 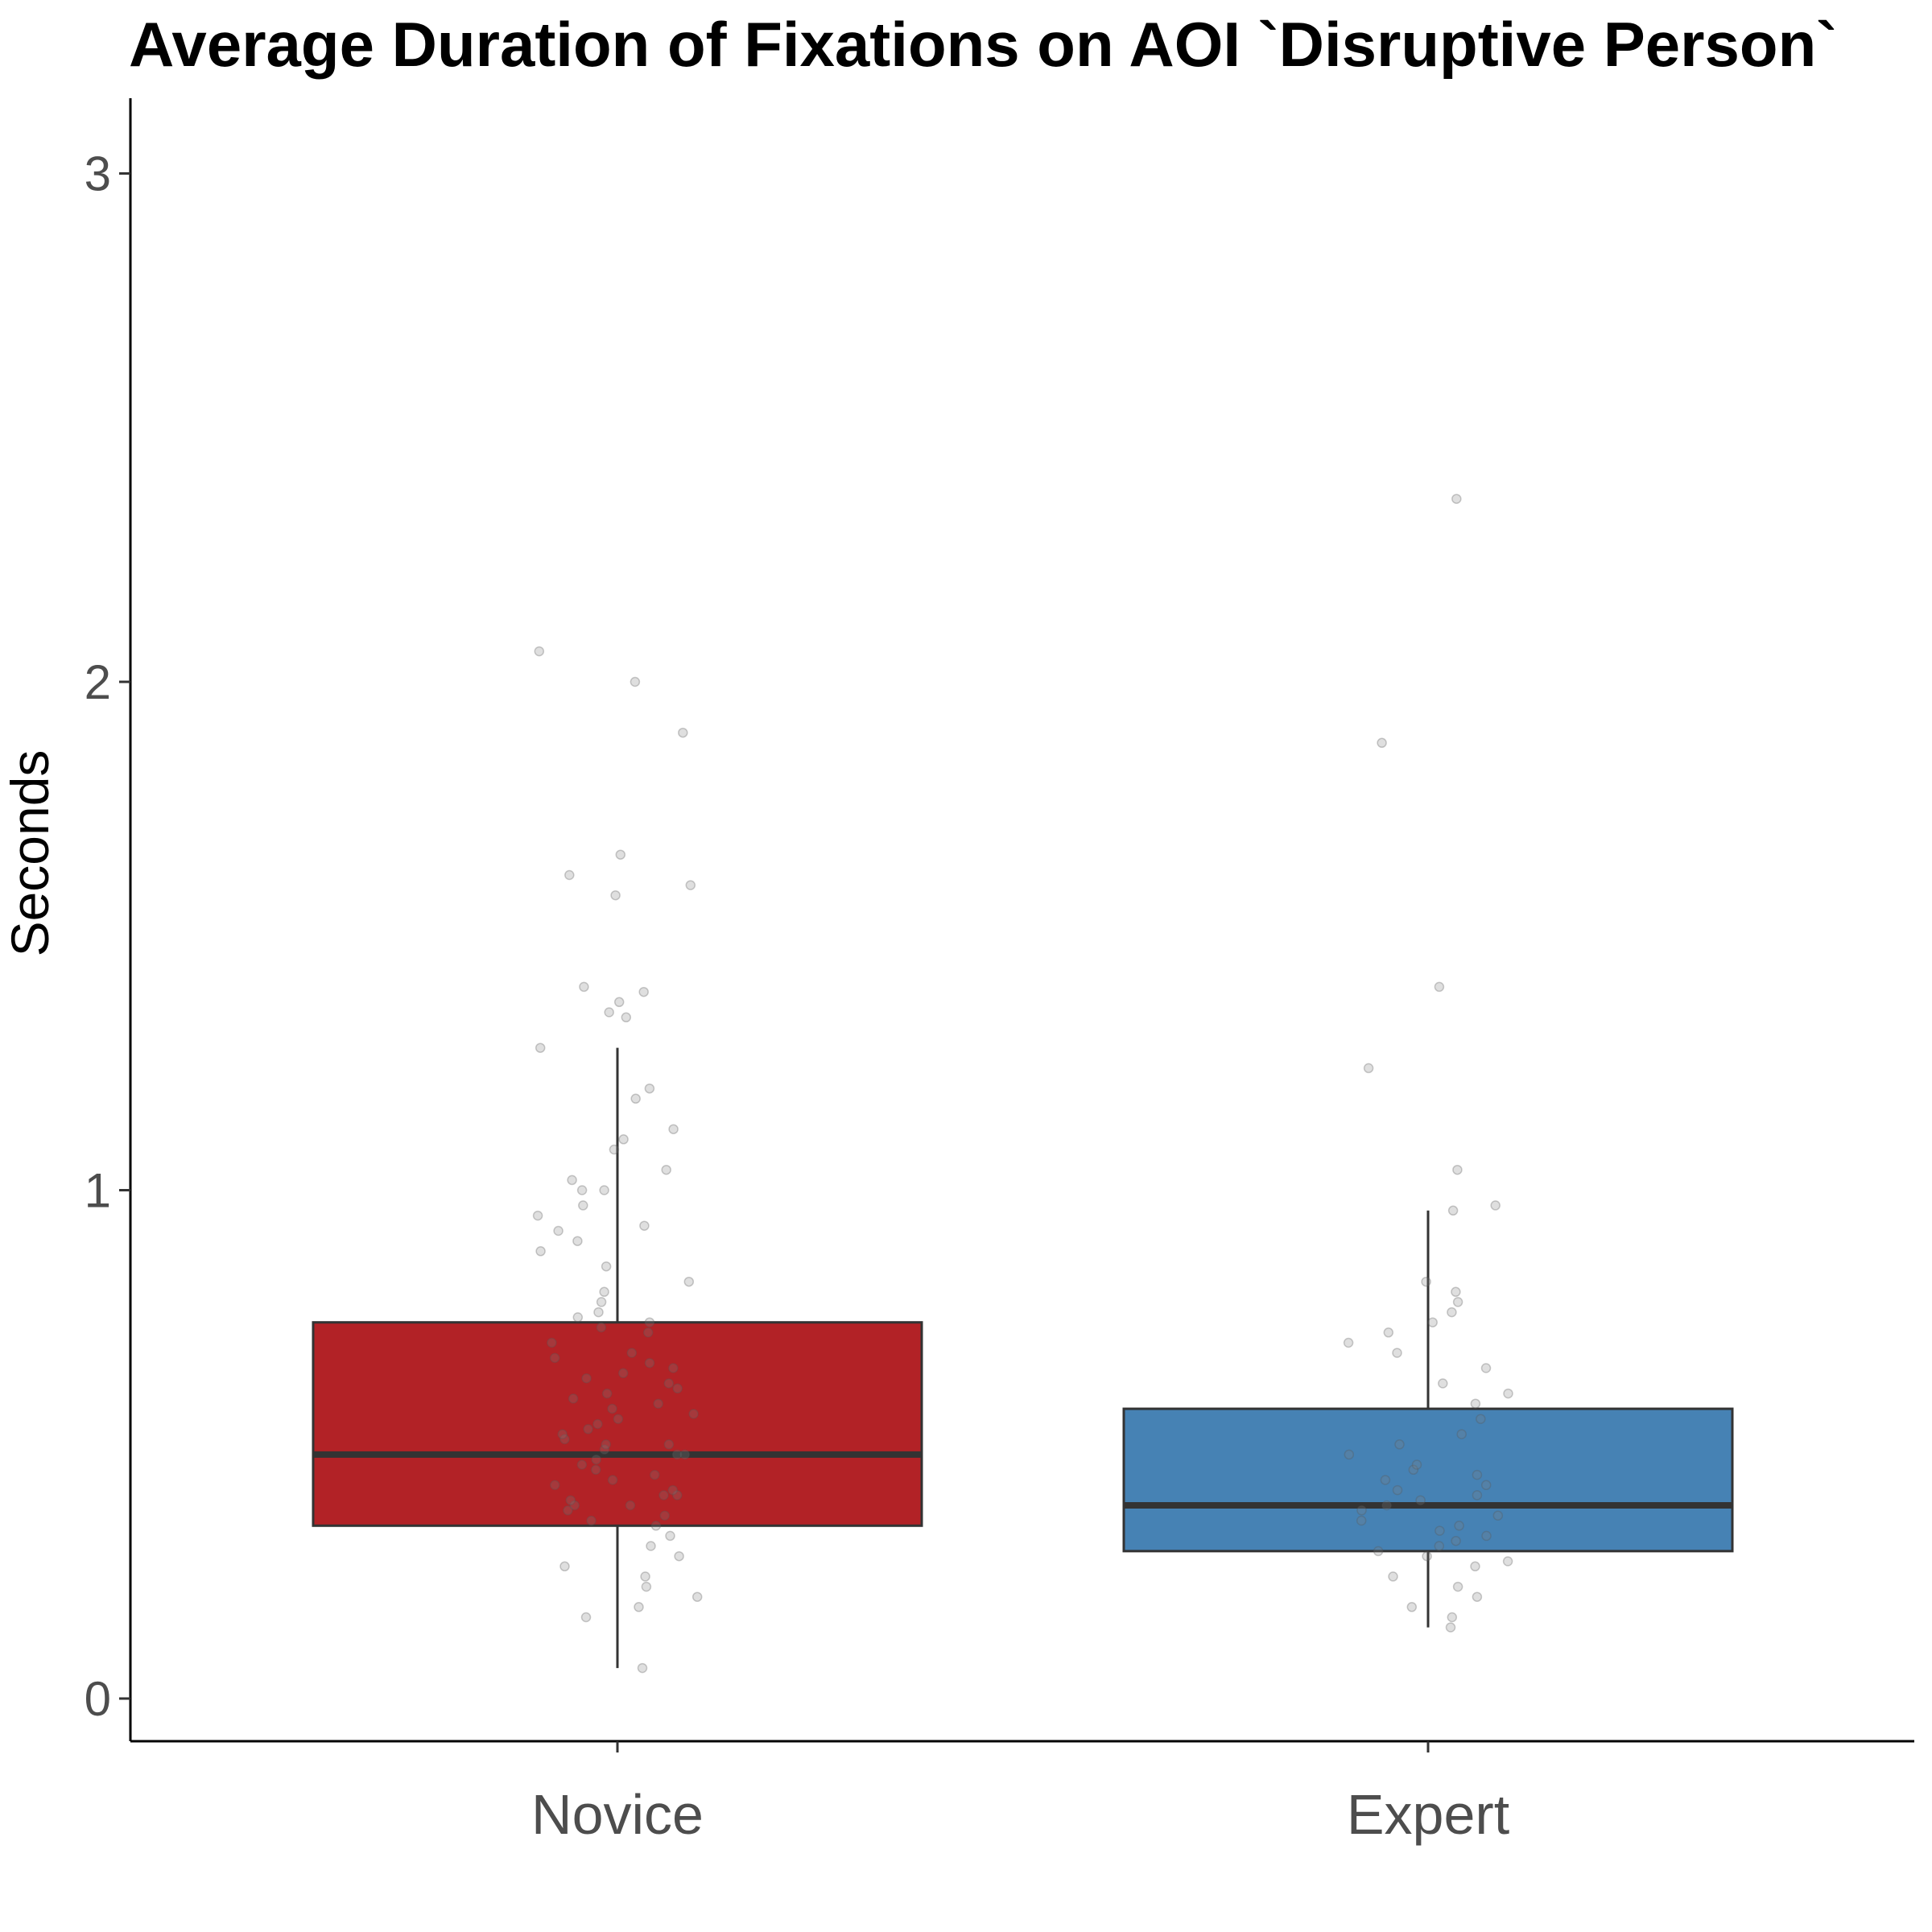 I want to click on x-tick-label: Expert, so click(x=1428, y=1814).